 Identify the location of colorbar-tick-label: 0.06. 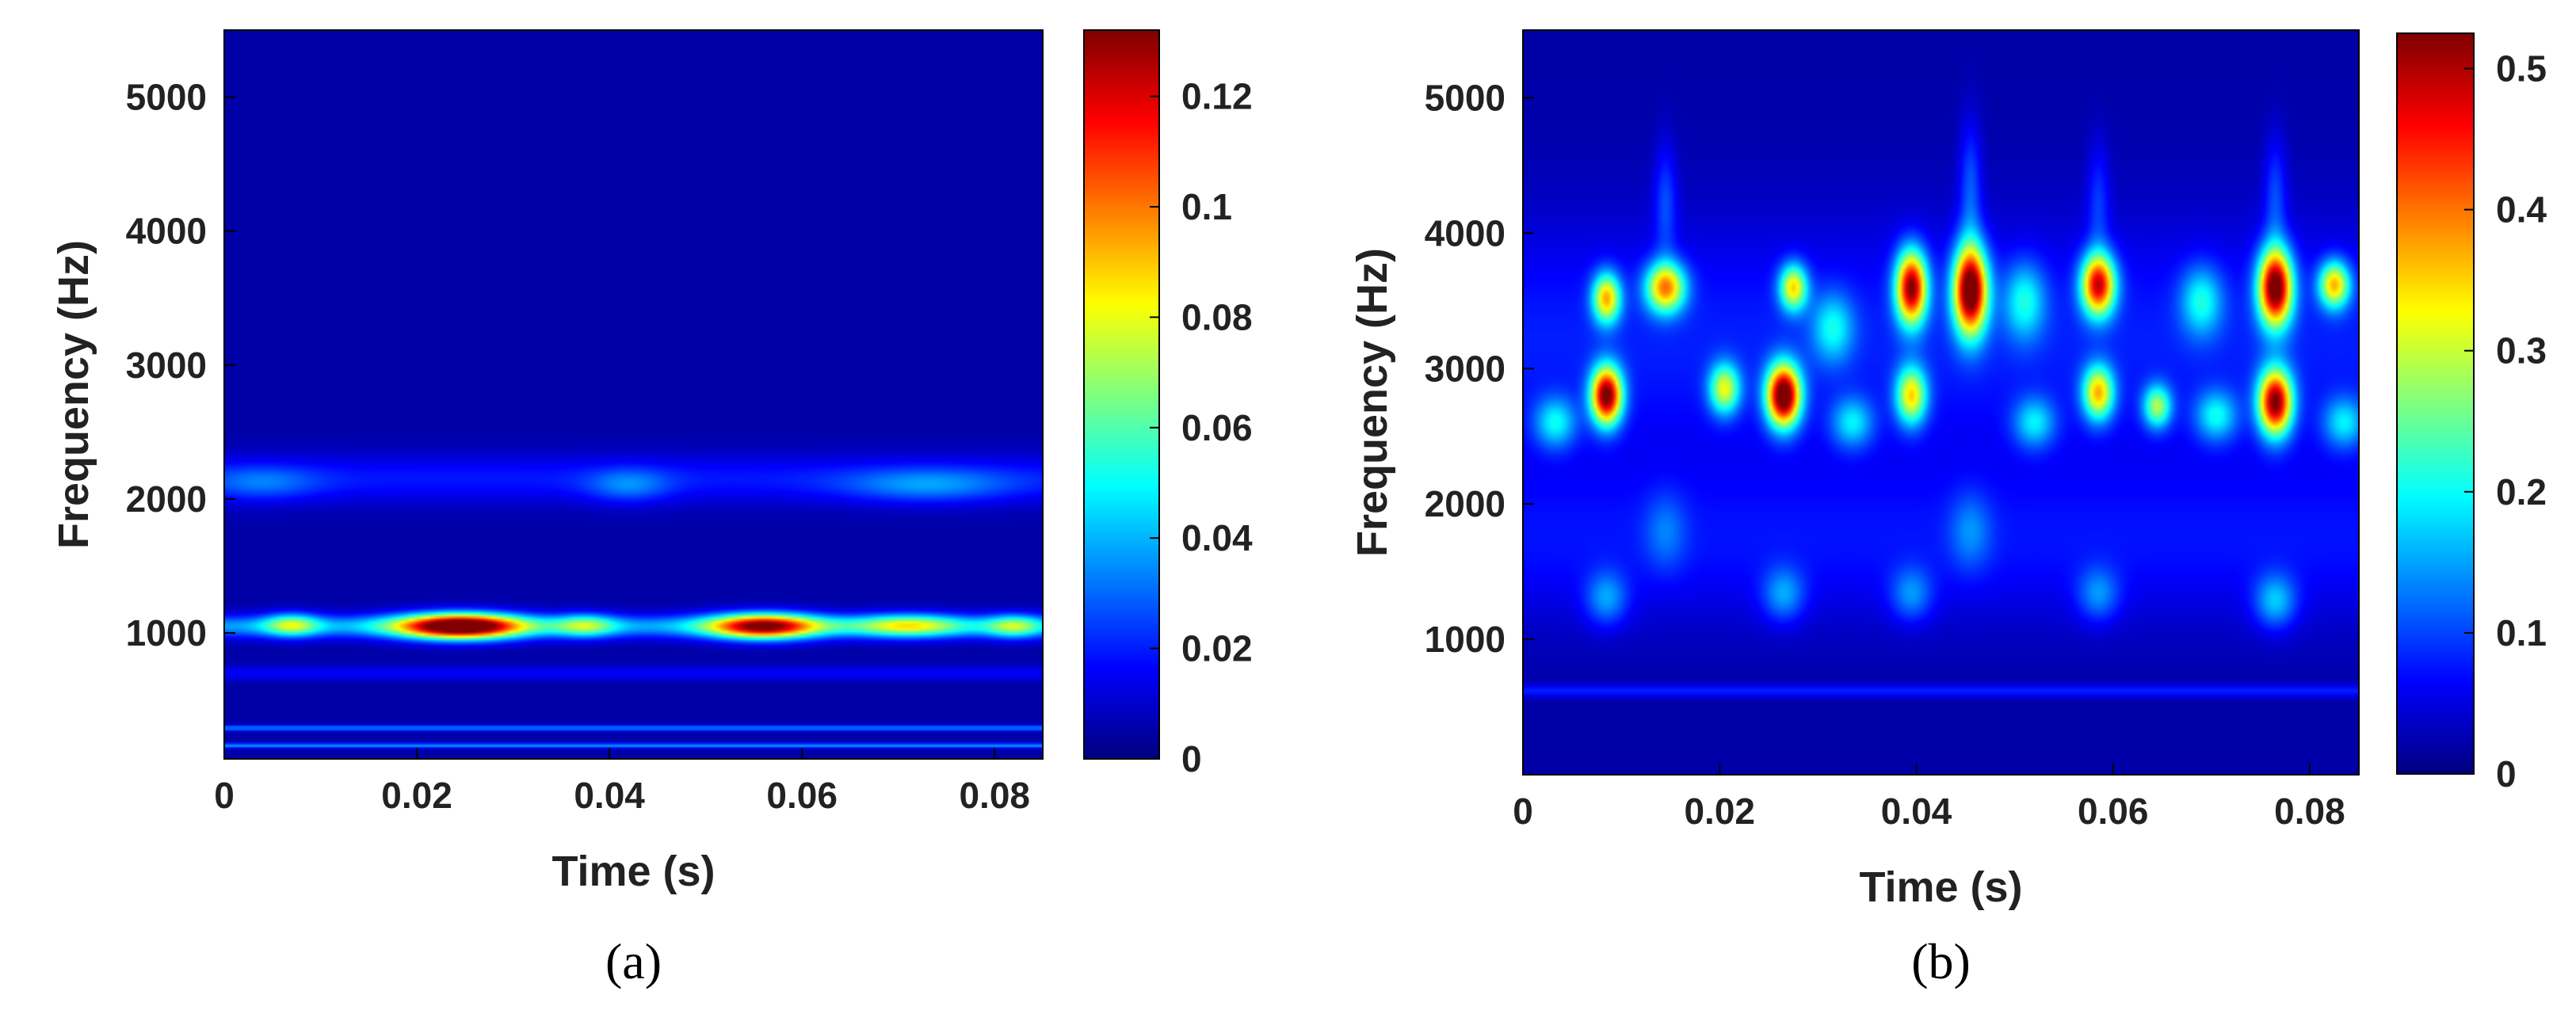
(1217, 427).